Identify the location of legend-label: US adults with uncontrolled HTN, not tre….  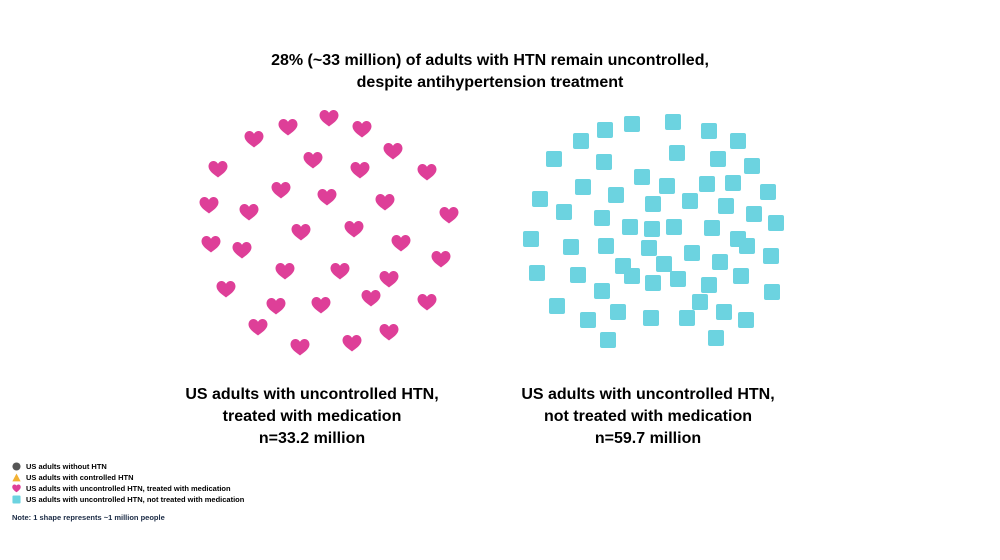
(135, 499).